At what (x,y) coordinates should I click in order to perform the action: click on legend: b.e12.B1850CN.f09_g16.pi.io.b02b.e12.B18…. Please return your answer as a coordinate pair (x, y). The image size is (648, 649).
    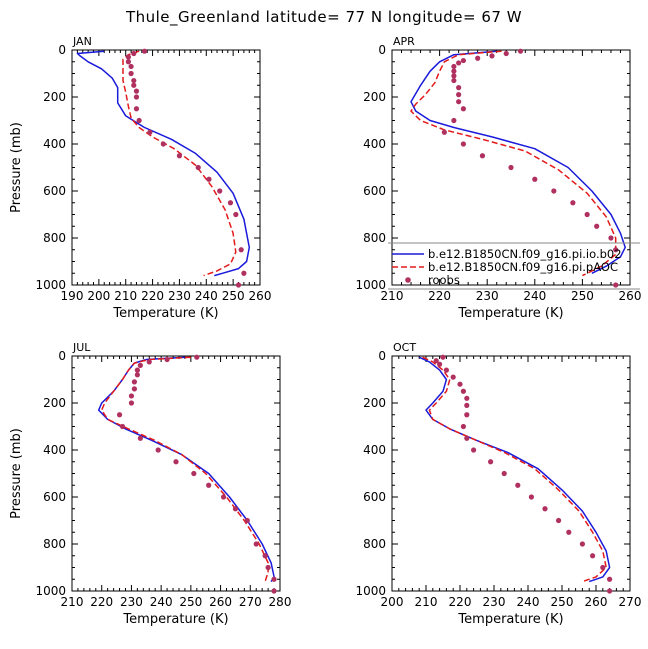
    Looking at the image, I should click on (514, 266).